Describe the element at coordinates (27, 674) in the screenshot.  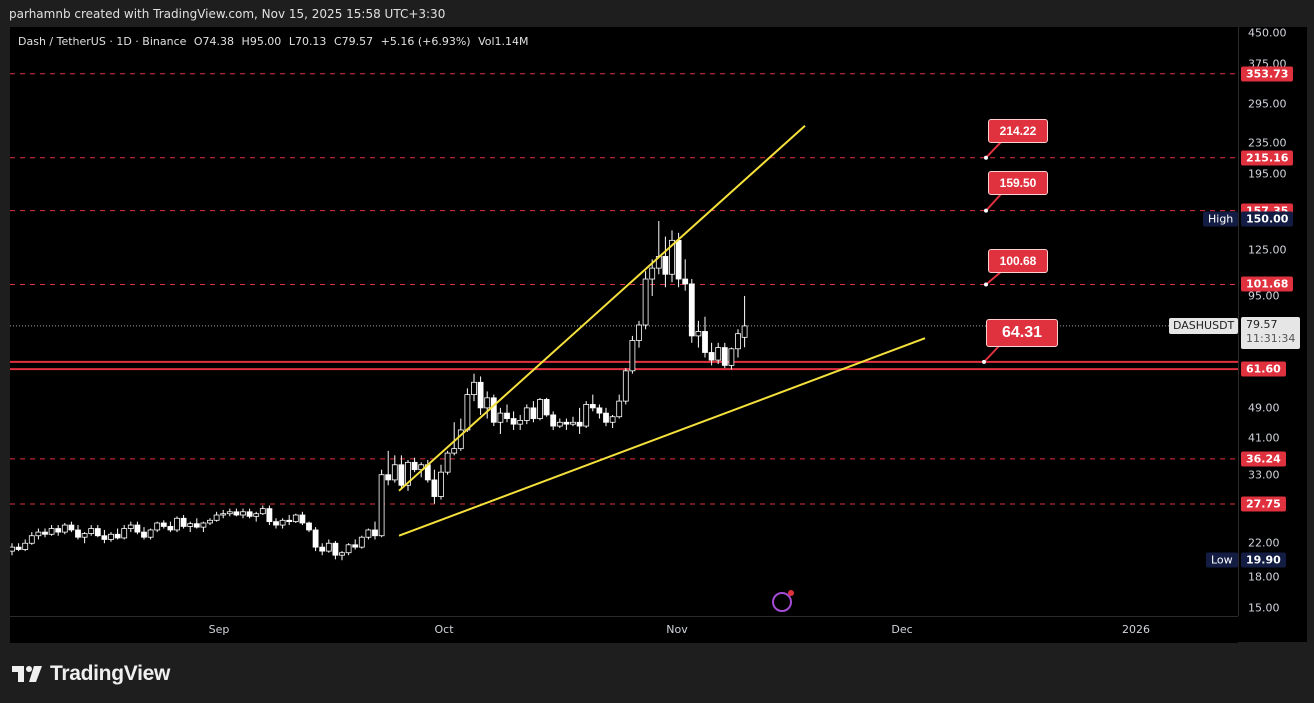
I see `tradingview-icon` at that location.